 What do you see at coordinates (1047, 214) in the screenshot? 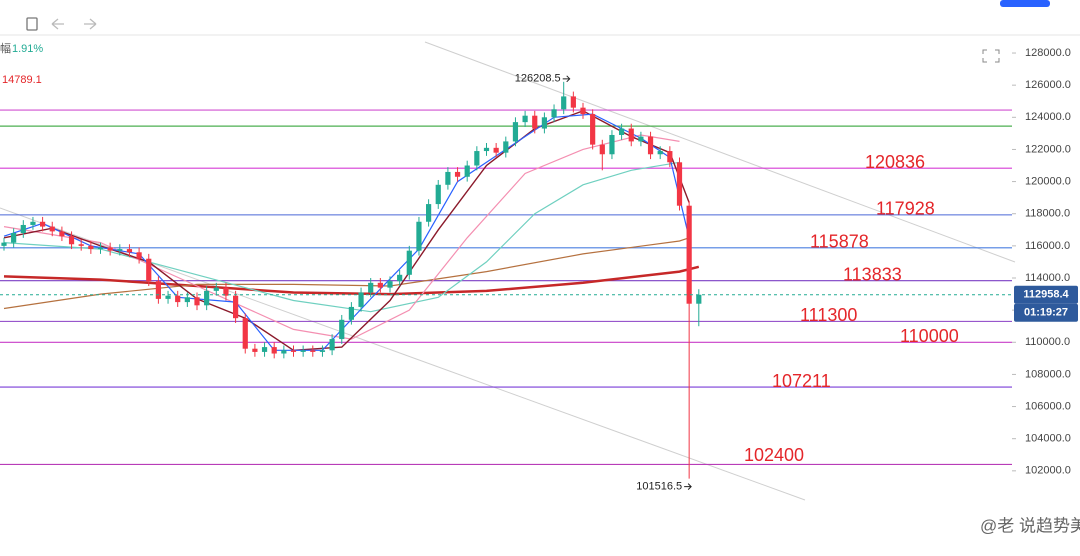
I see `y-tick-label: 118000.0` at bounding box center [1047, 214].